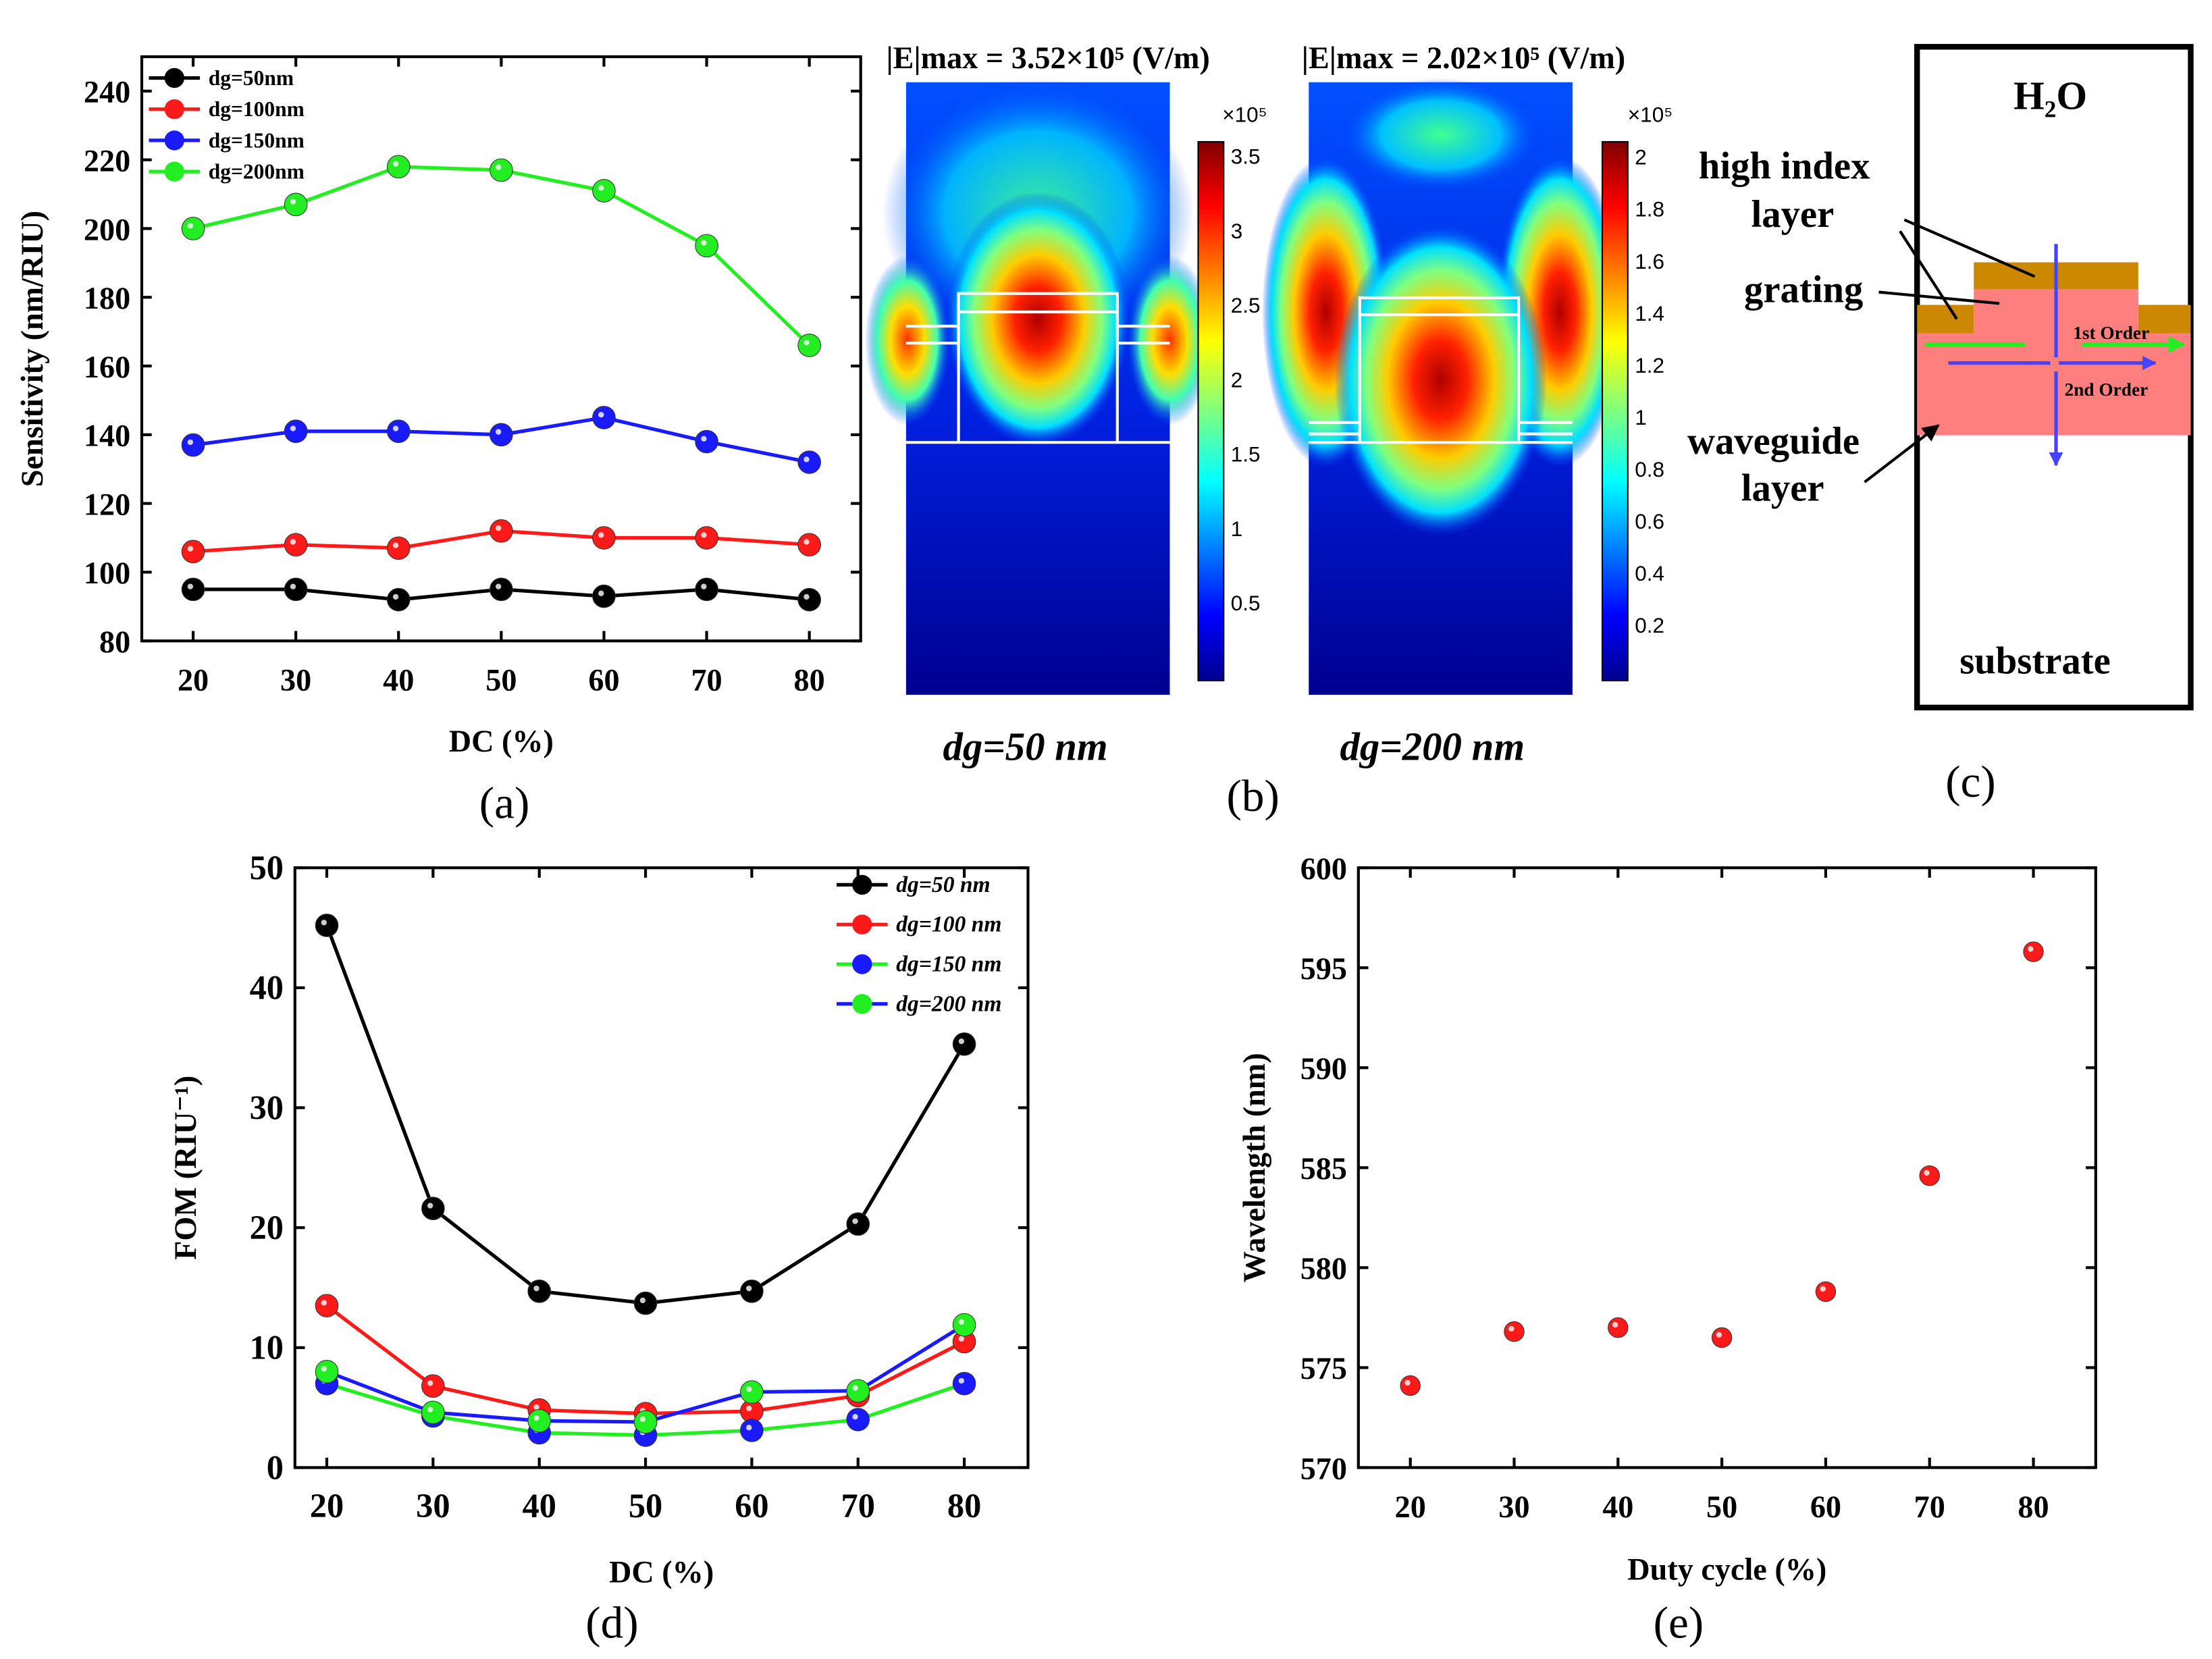  Describe the element at coordinates (257, 172) in the screenshot. I see `legend-label: dg=200nm` at that location.